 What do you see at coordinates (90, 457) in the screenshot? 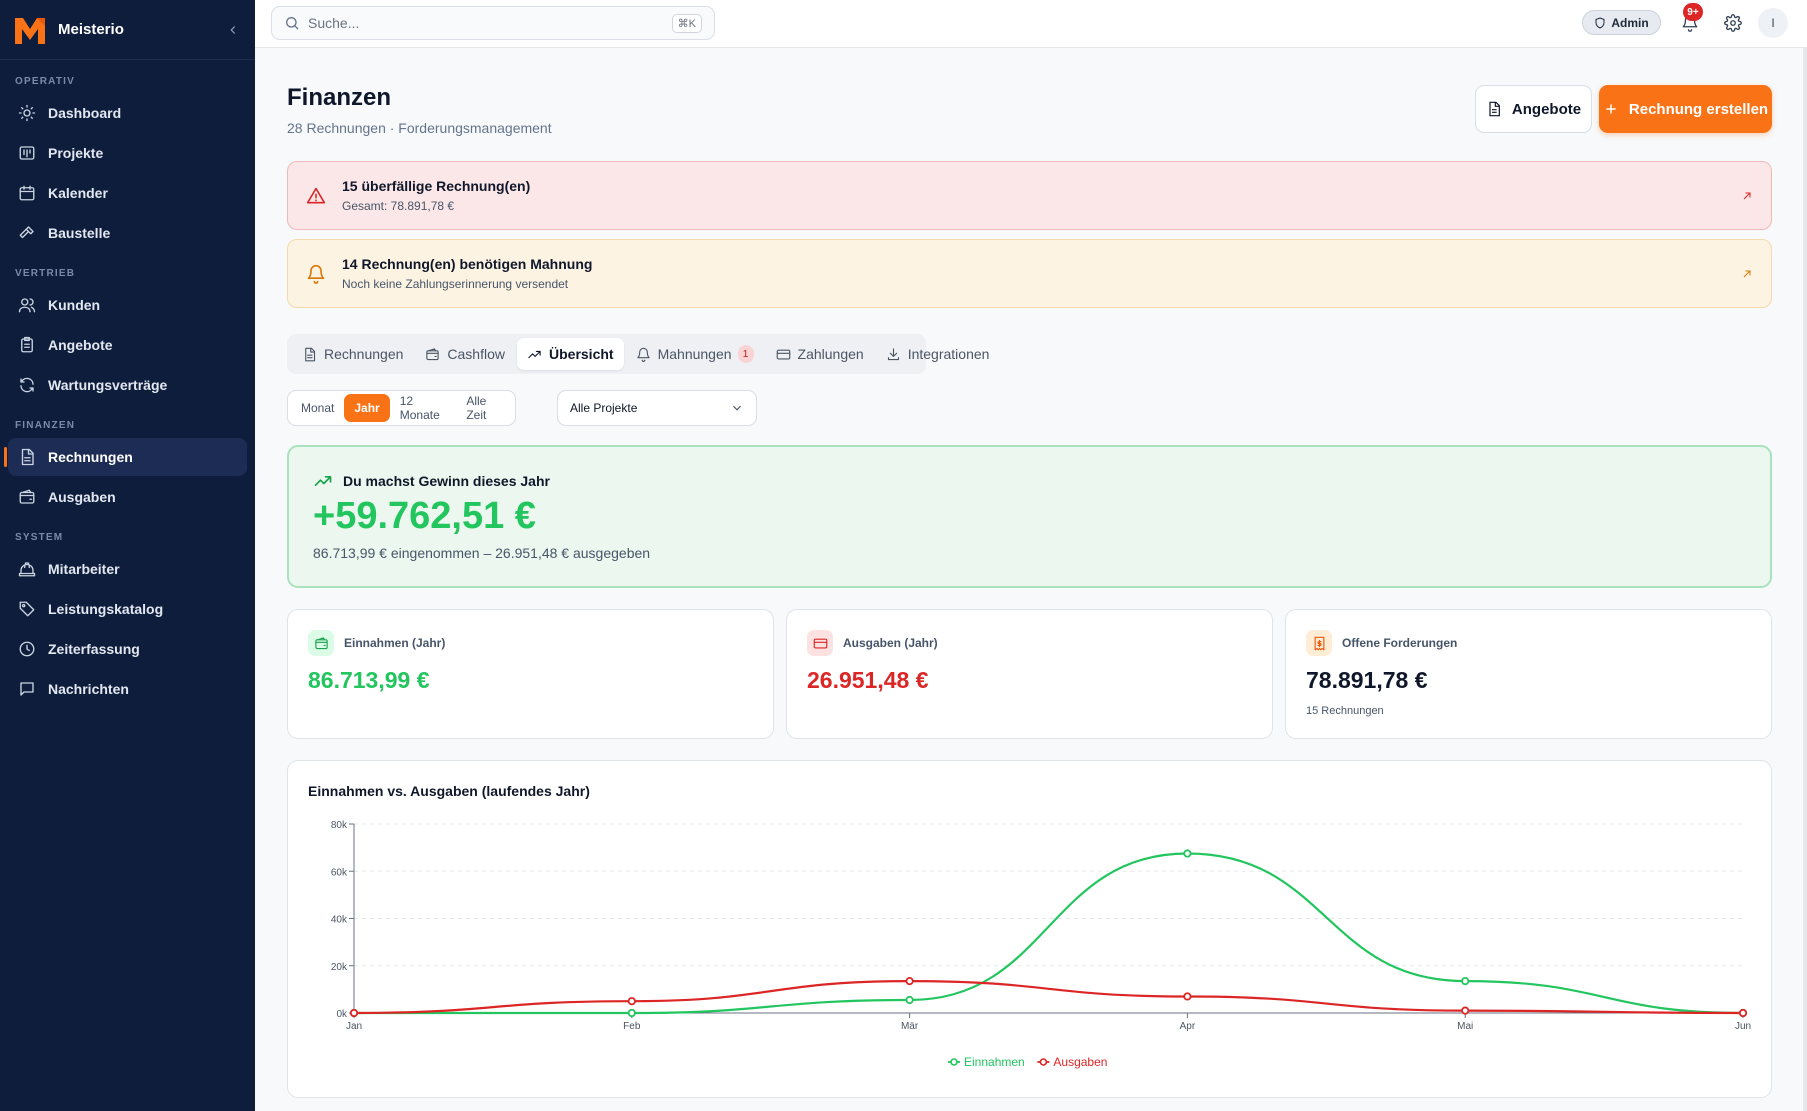
I see `sidebar-item-label: Rechnungen` at bounding box center [90, 457].